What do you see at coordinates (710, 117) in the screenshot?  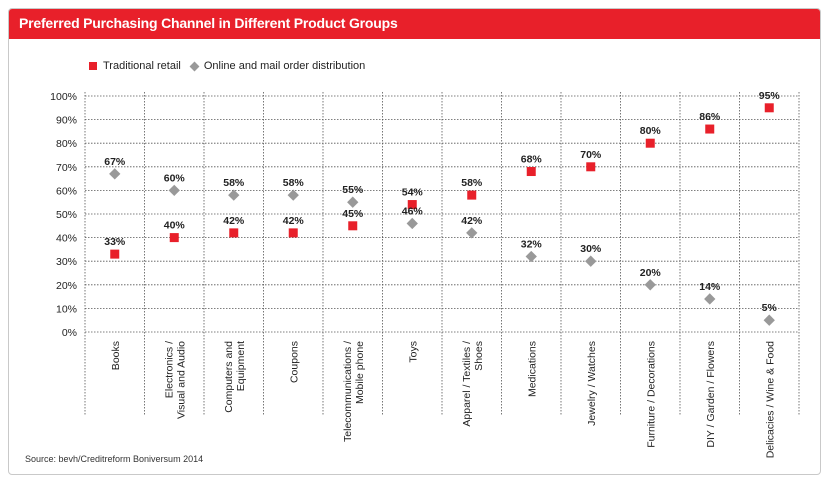 I see `traditional-data-label: 86%` at bounding box center [710, 117].